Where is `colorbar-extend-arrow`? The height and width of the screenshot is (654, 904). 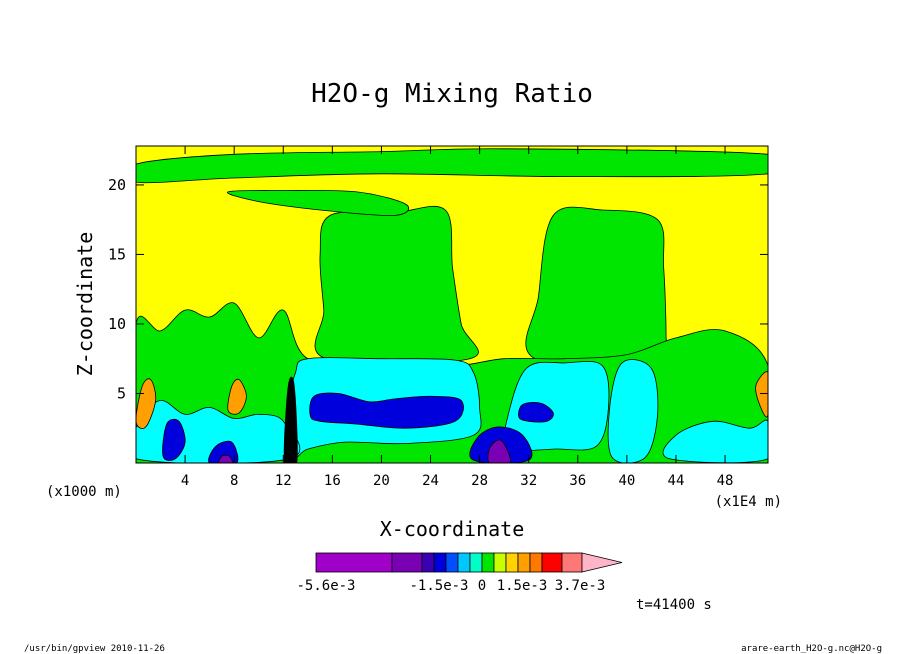 colorbar-extend-arrow is located at coordinates (602, 562).